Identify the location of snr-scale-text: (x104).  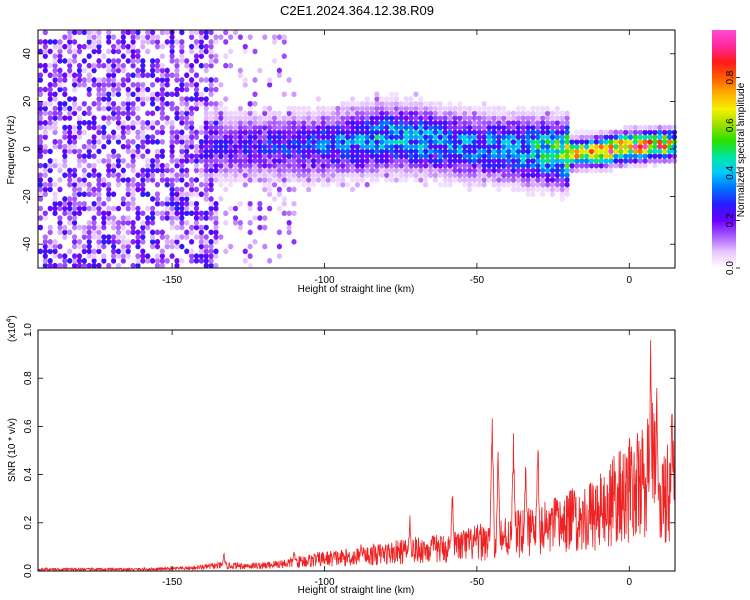
(12, 328).